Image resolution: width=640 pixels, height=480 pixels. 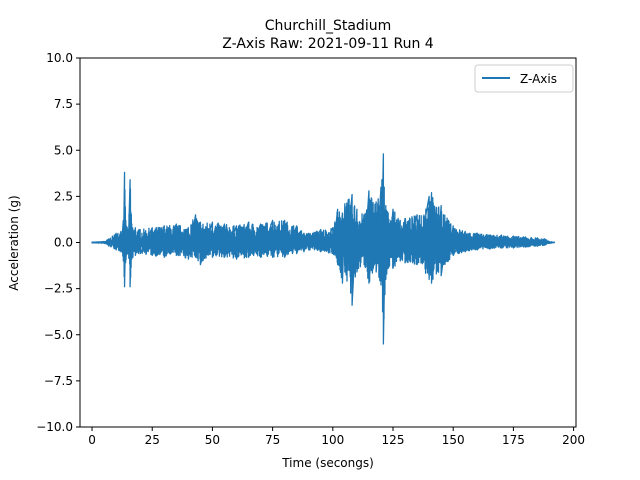 What do you see at coordinates (212, 440) in the screenshot?
I see `x-tick-label: 50` at bounding box center [212, 440].